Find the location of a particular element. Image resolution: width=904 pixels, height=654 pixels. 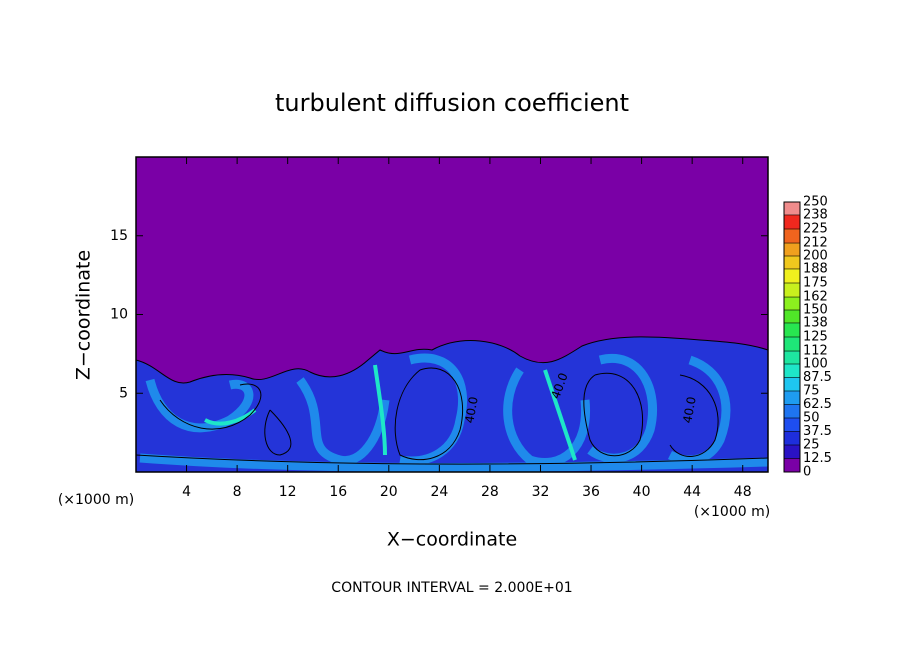

colorbar-label: 100 is located at coordinates (815, 364).